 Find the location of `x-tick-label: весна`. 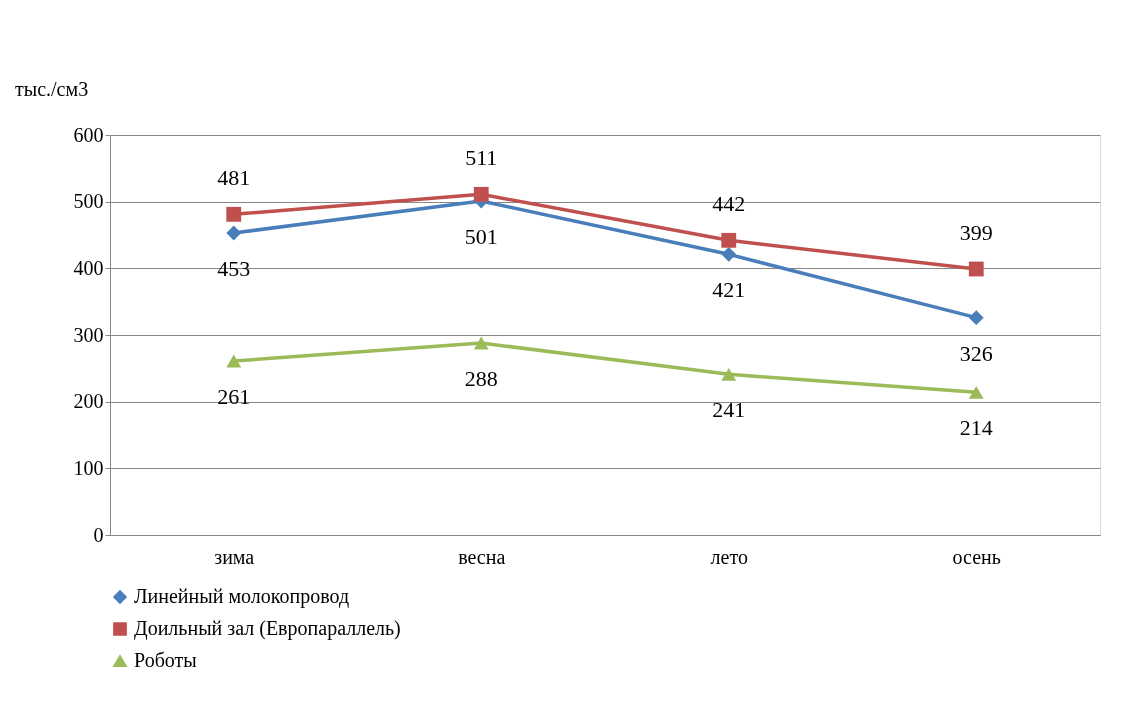

x-tick-label: весна is located at coordinates (482, 556).